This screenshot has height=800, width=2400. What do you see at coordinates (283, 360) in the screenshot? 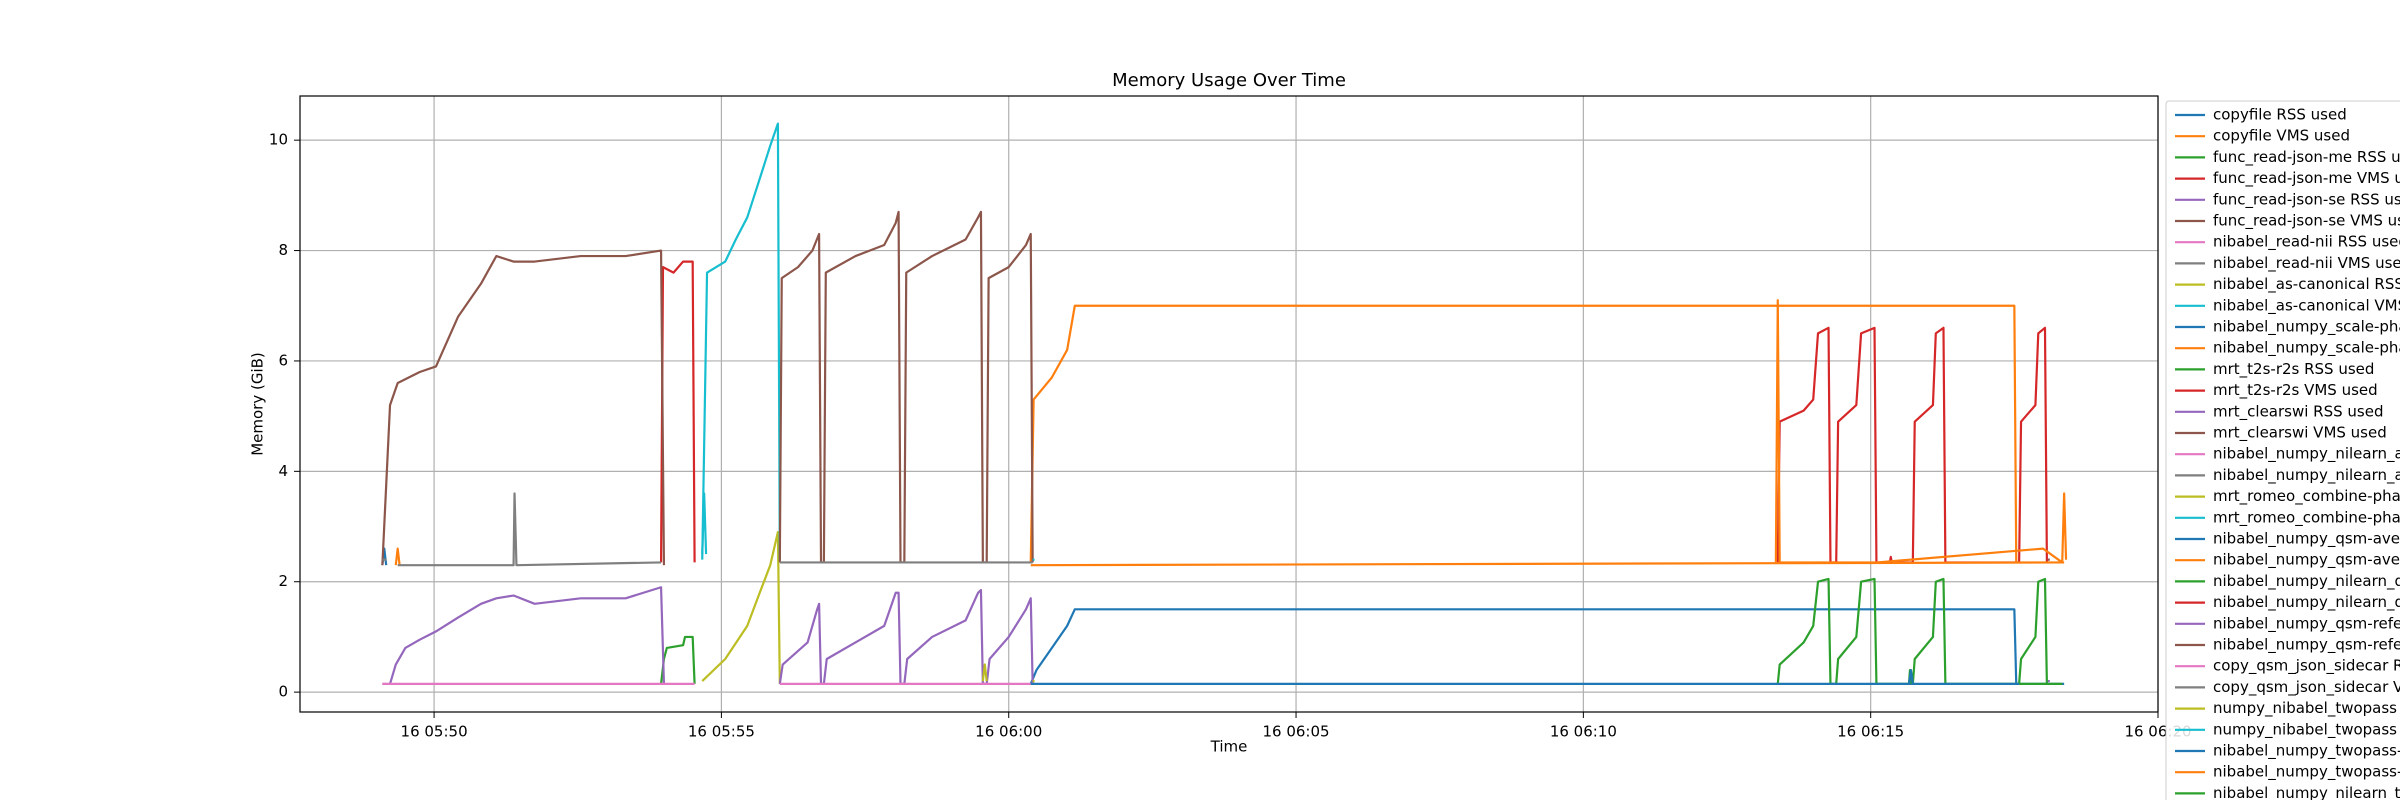
I see `y-tick-label: 6` at bounding box center [283, 360].